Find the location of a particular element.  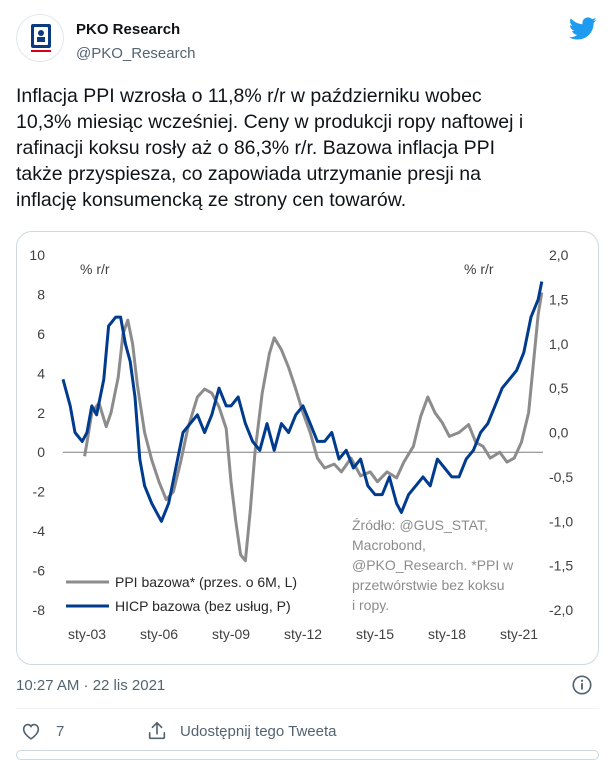

right-tick-label: -2,0 is located at coordinates (561, 610).